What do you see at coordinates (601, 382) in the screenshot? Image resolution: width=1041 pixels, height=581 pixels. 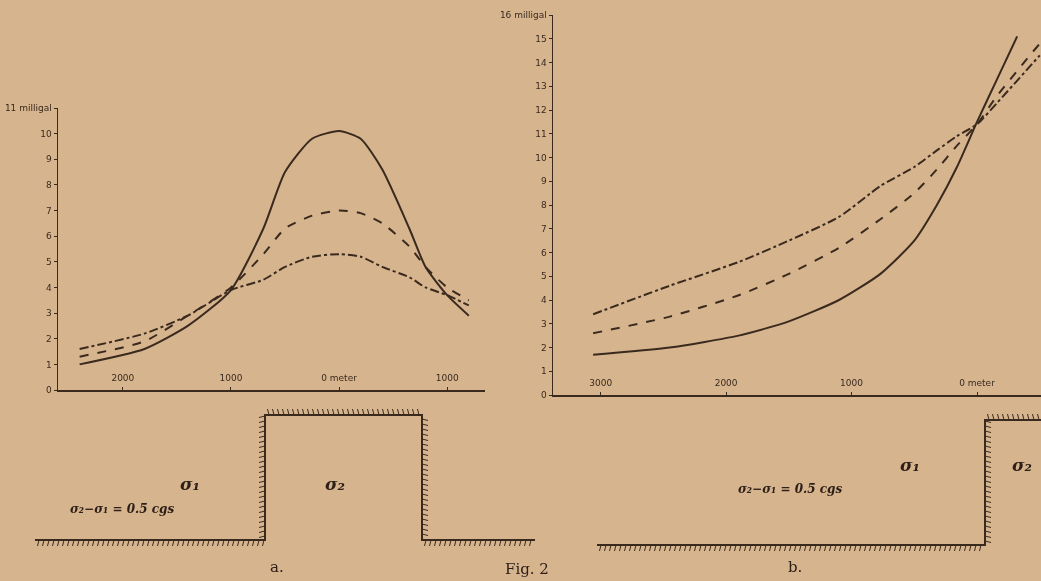 I see `x-tick-label: 3000` at bounding box center [601, 382].